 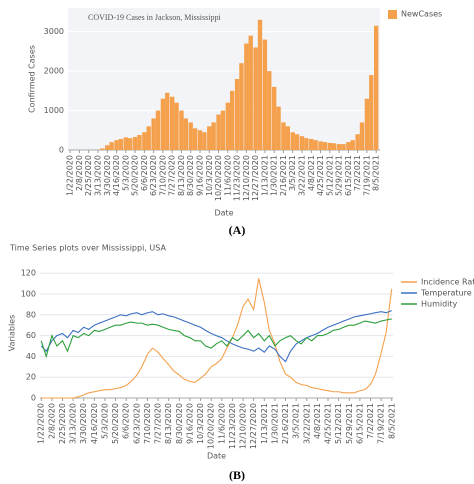 I want to click on x-tick-label: 11/23/2020, so click(x=232, y=426).